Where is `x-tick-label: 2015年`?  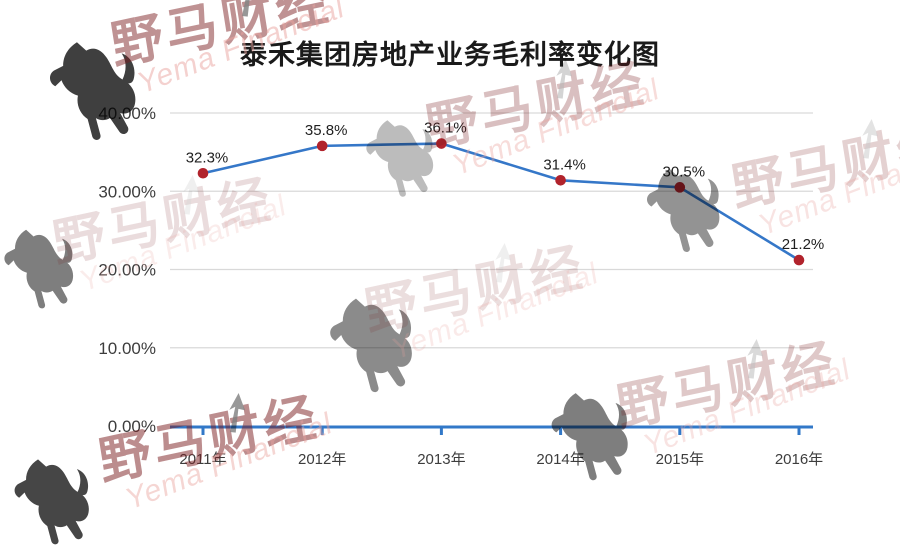
x-tick-label: 2015年 is located at coordinates (680, 459).